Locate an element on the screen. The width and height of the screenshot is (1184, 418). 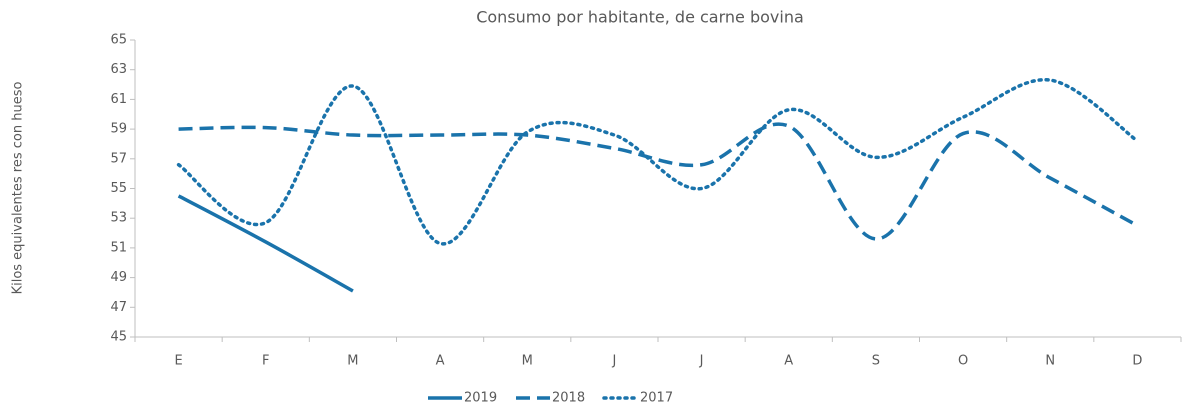
x-tick-label: D is located at coordinates (1137, 361).